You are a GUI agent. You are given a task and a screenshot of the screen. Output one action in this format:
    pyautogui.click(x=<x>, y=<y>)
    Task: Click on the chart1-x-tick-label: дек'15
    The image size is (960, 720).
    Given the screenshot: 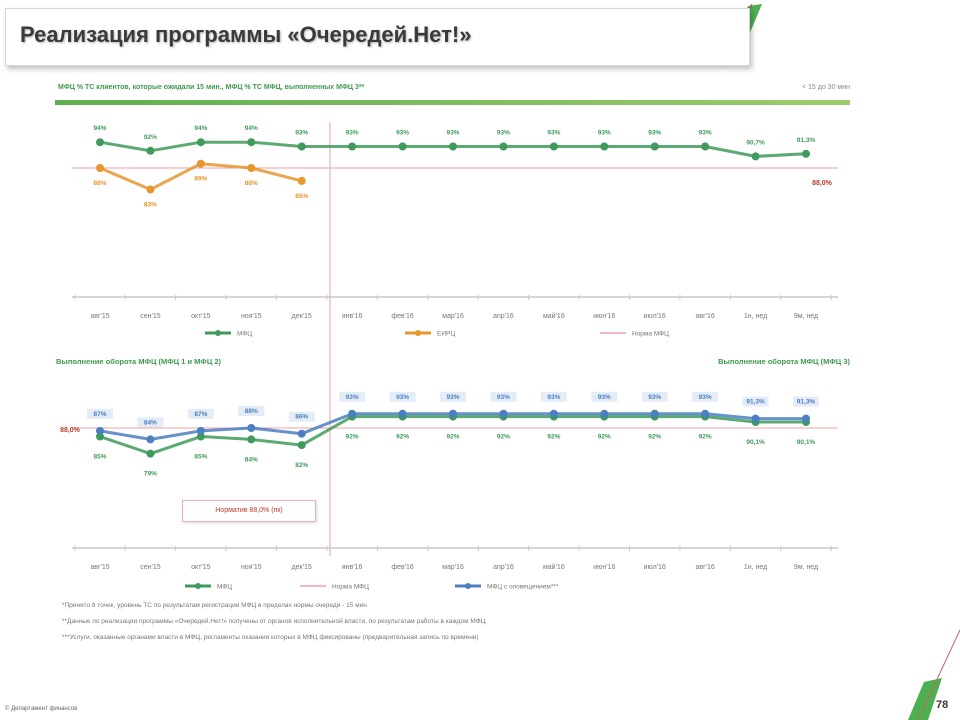 What is the action you would take?
    pyautogui.click(x=302, y=316)
    